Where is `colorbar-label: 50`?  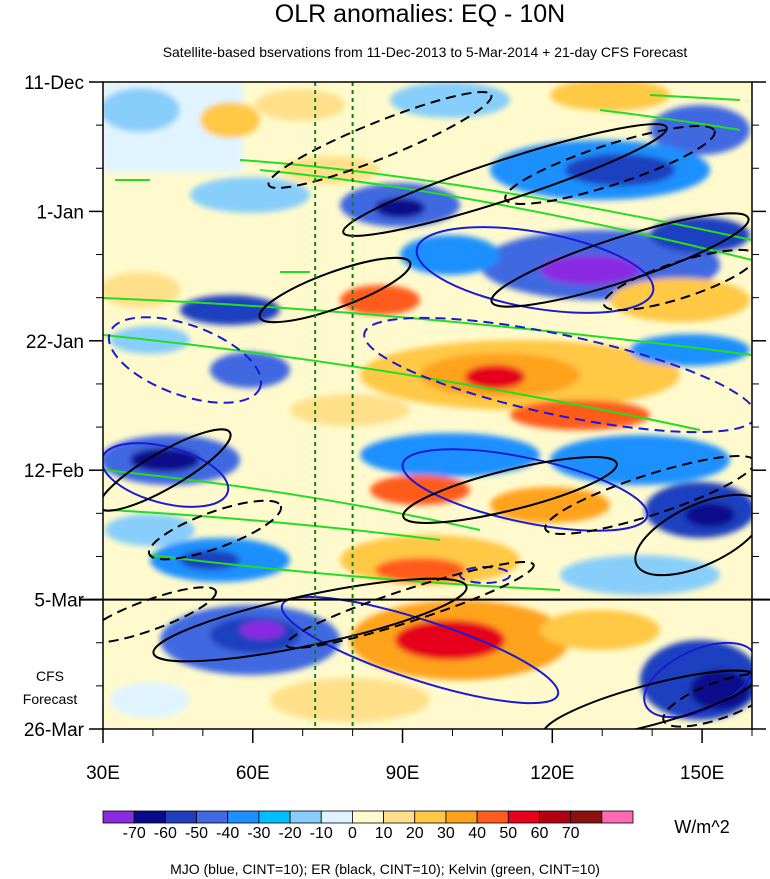 colorbar-label: 50 is located at coordinates (508, 833).